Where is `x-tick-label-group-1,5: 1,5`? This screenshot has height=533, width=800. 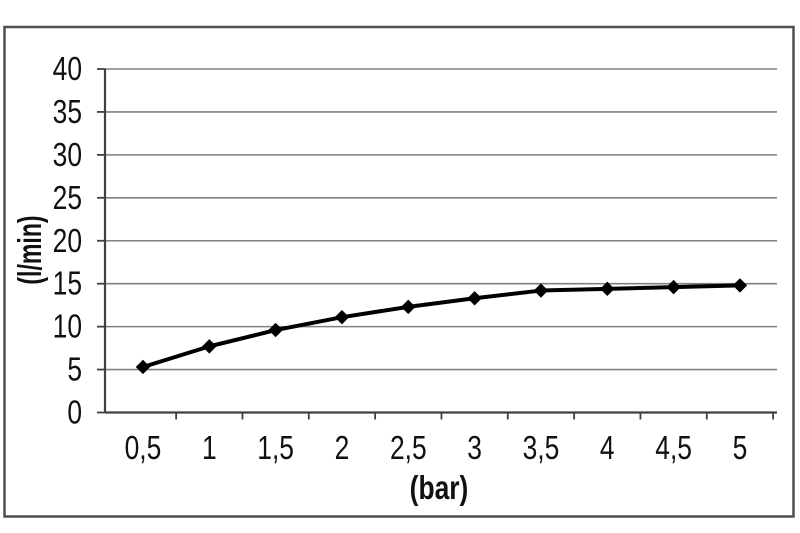
x-tick-label-group-1,5: 1,5 is located at coordinates (275, 448).